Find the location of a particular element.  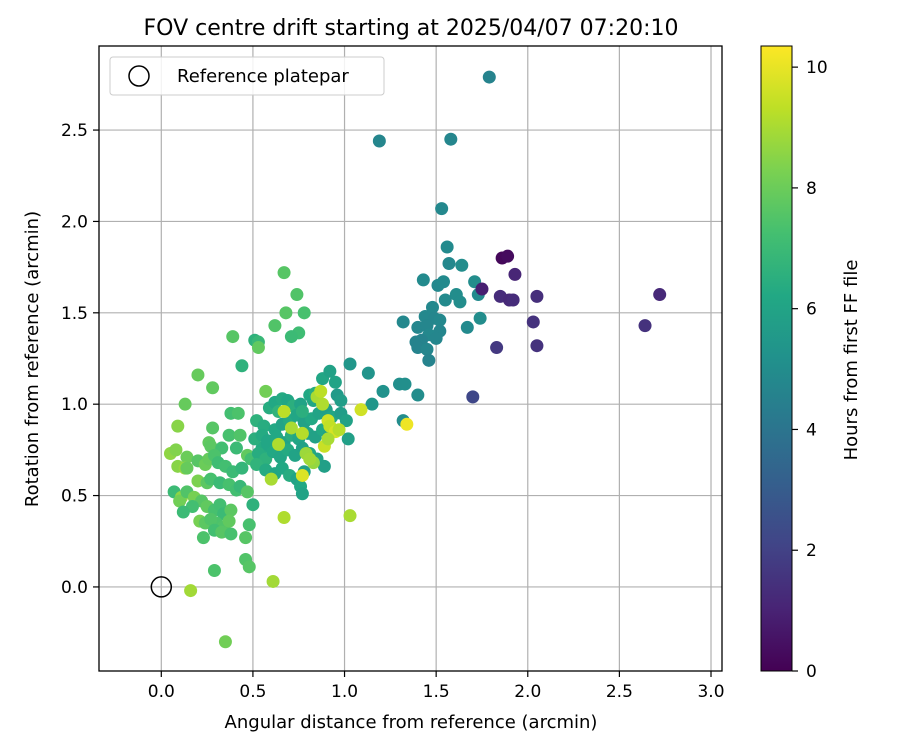

colorbar-tick-label: 8 is located at coordinates (811, 189).